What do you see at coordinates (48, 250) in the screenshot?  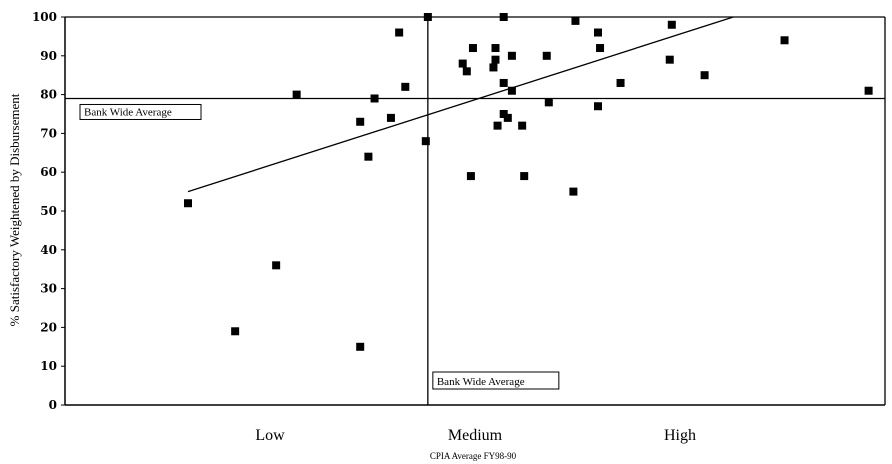 I see `y-tick-label: 40` at bounding box center [48, 250].